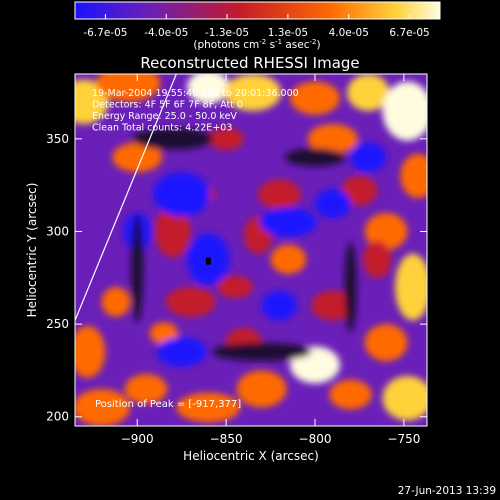 The width and height of the screenshot is (500, 500). What do you see at coordinates (57, 231) in the screenshot?
I see `y-tick-label: 300` at bounding box center [57, 231].